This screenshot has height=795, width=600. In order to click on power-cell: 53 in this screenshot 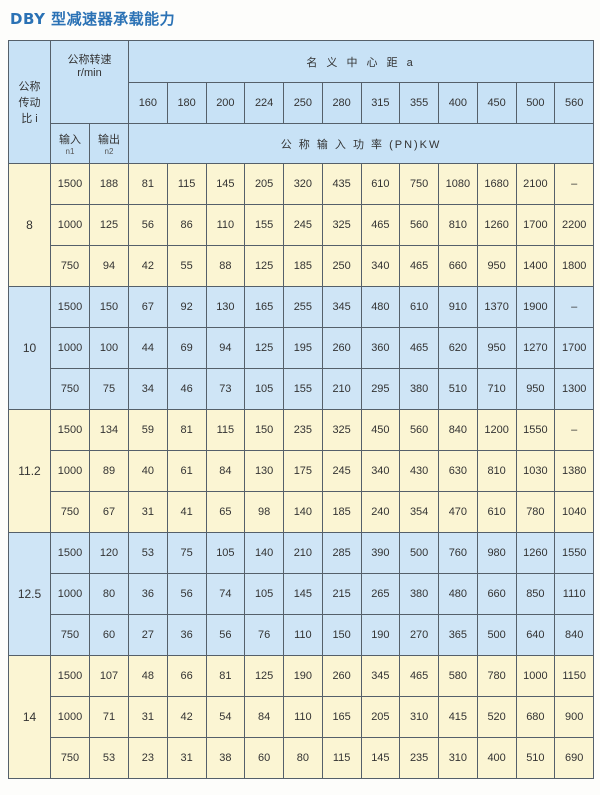, I will do `click(148, 553)`.